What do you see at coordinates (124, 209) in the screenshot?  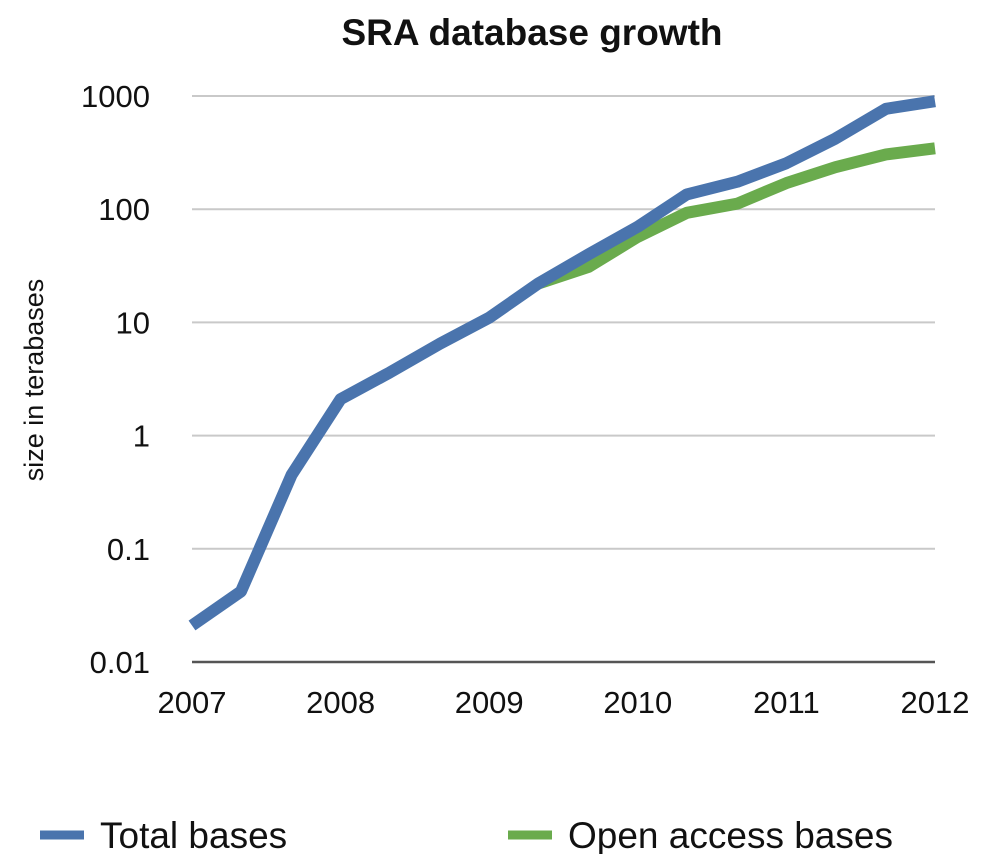 I see `y-tick-label: 100` at bounding box center [124, 209].